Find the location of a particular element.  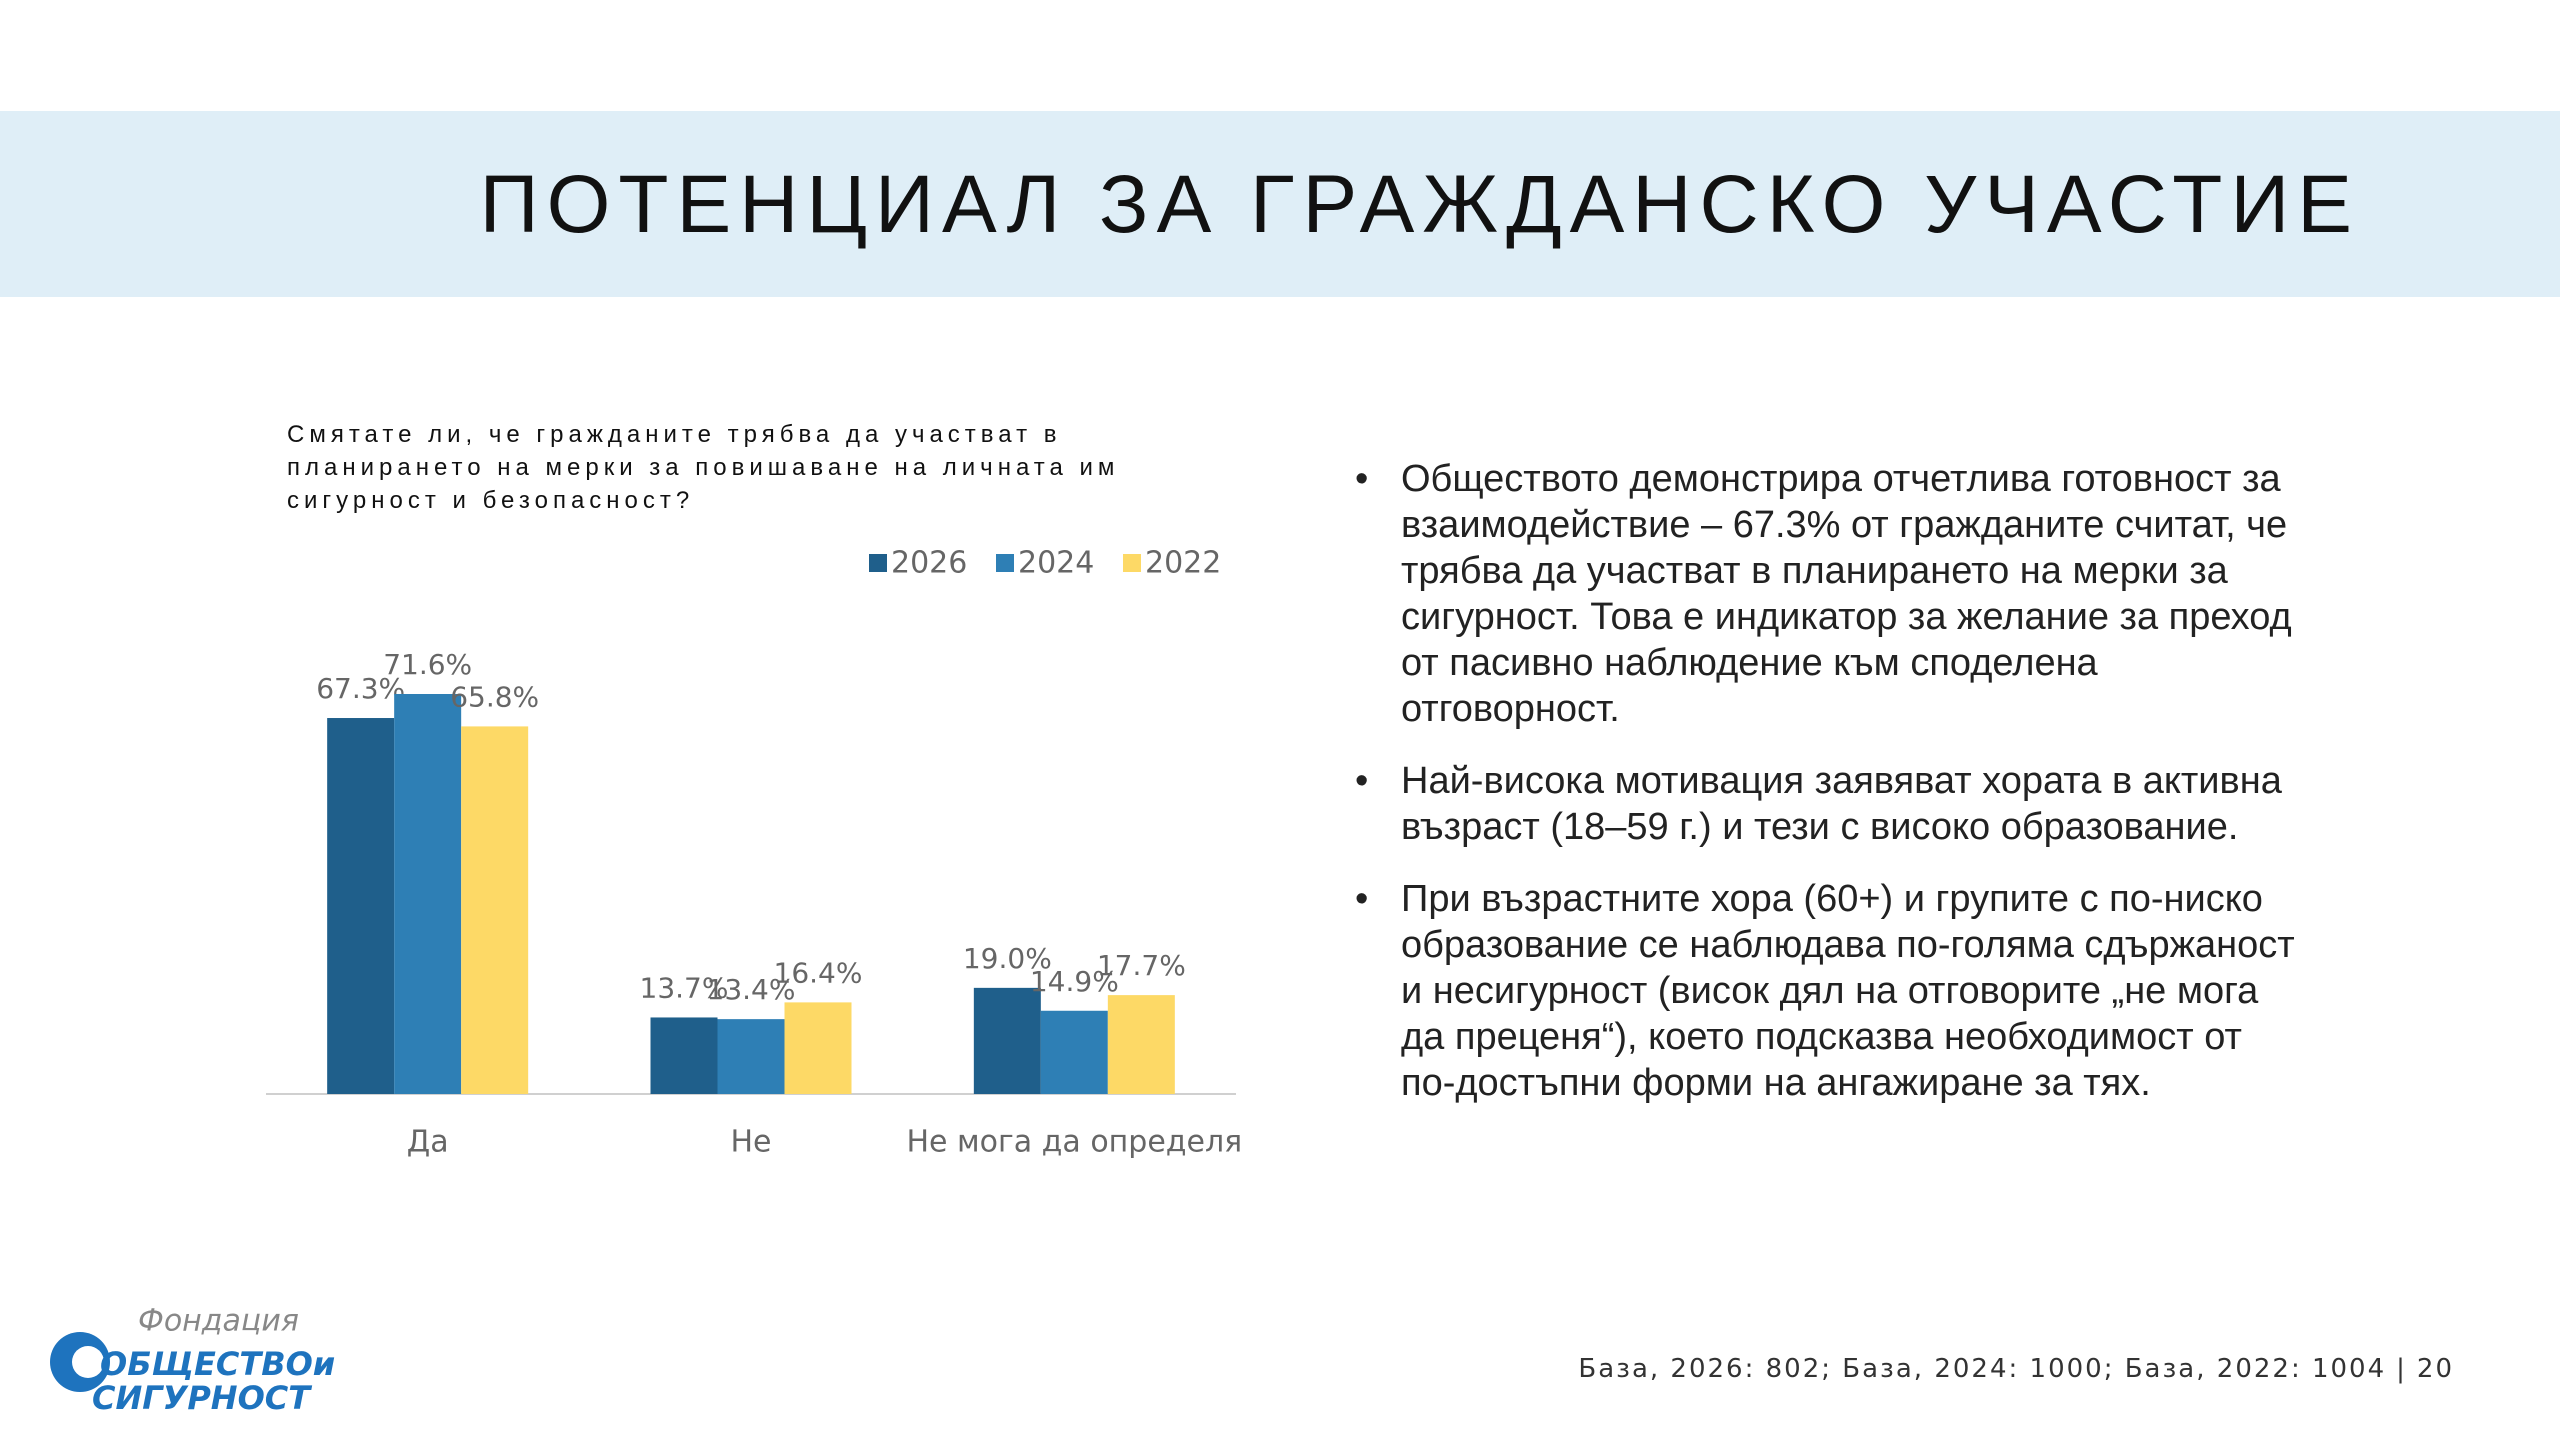

data-label: 13.4% is located at coordinates (751, 989).